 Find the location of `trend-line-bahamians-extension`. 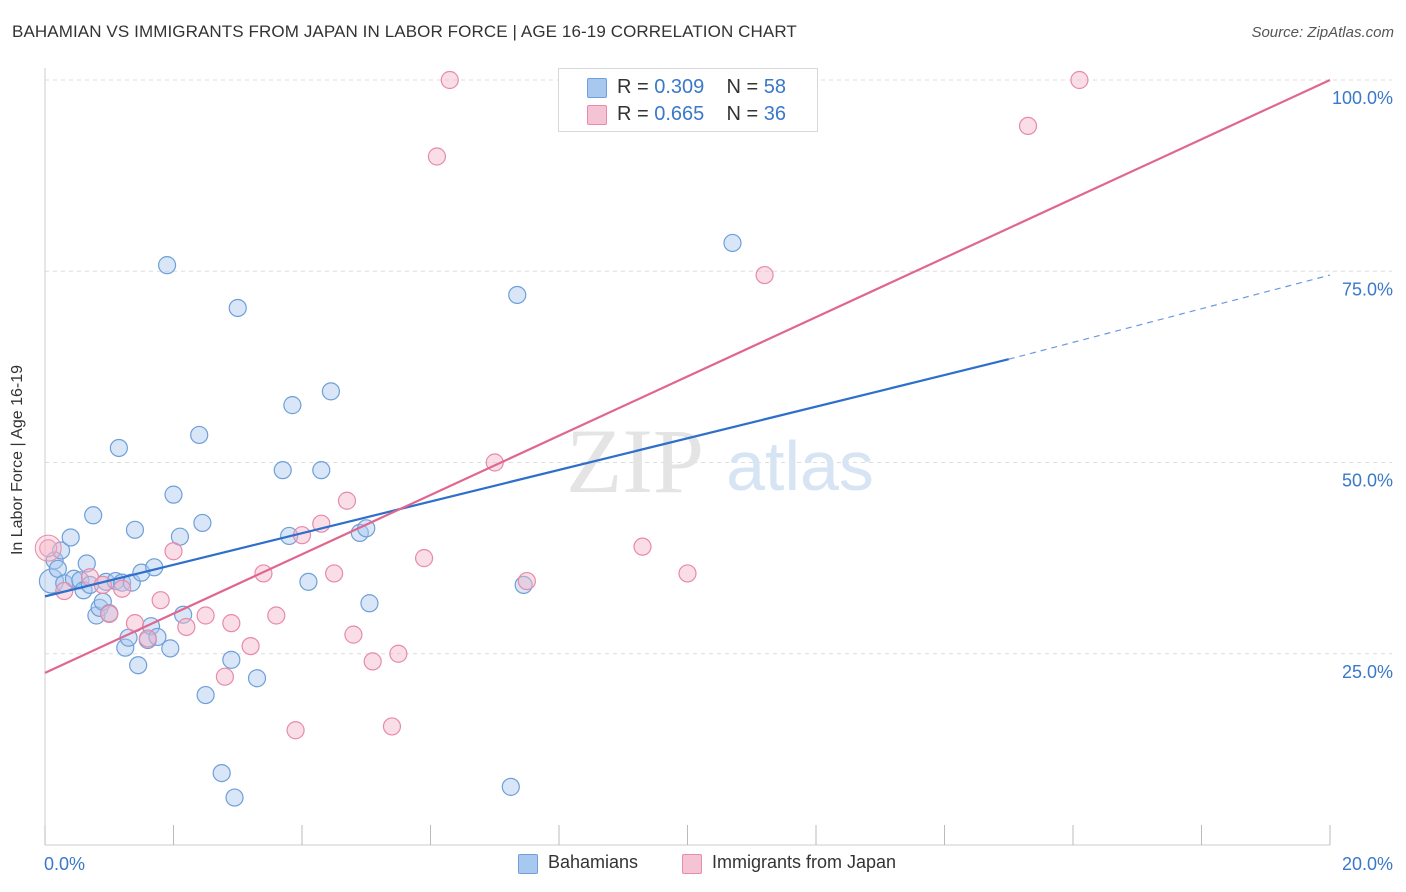

trend-line-bahamians-extension is located at coordinates (1169, 317).